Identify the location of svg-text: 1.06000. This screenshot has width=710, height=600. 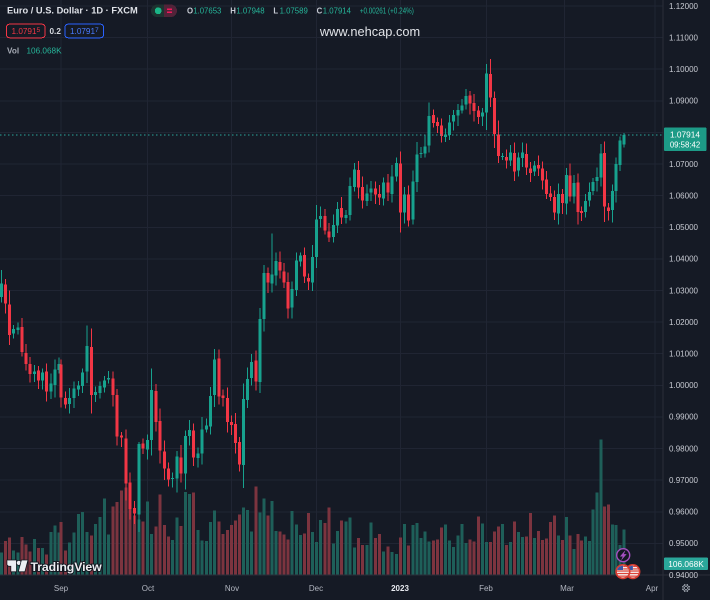
(684, 196).